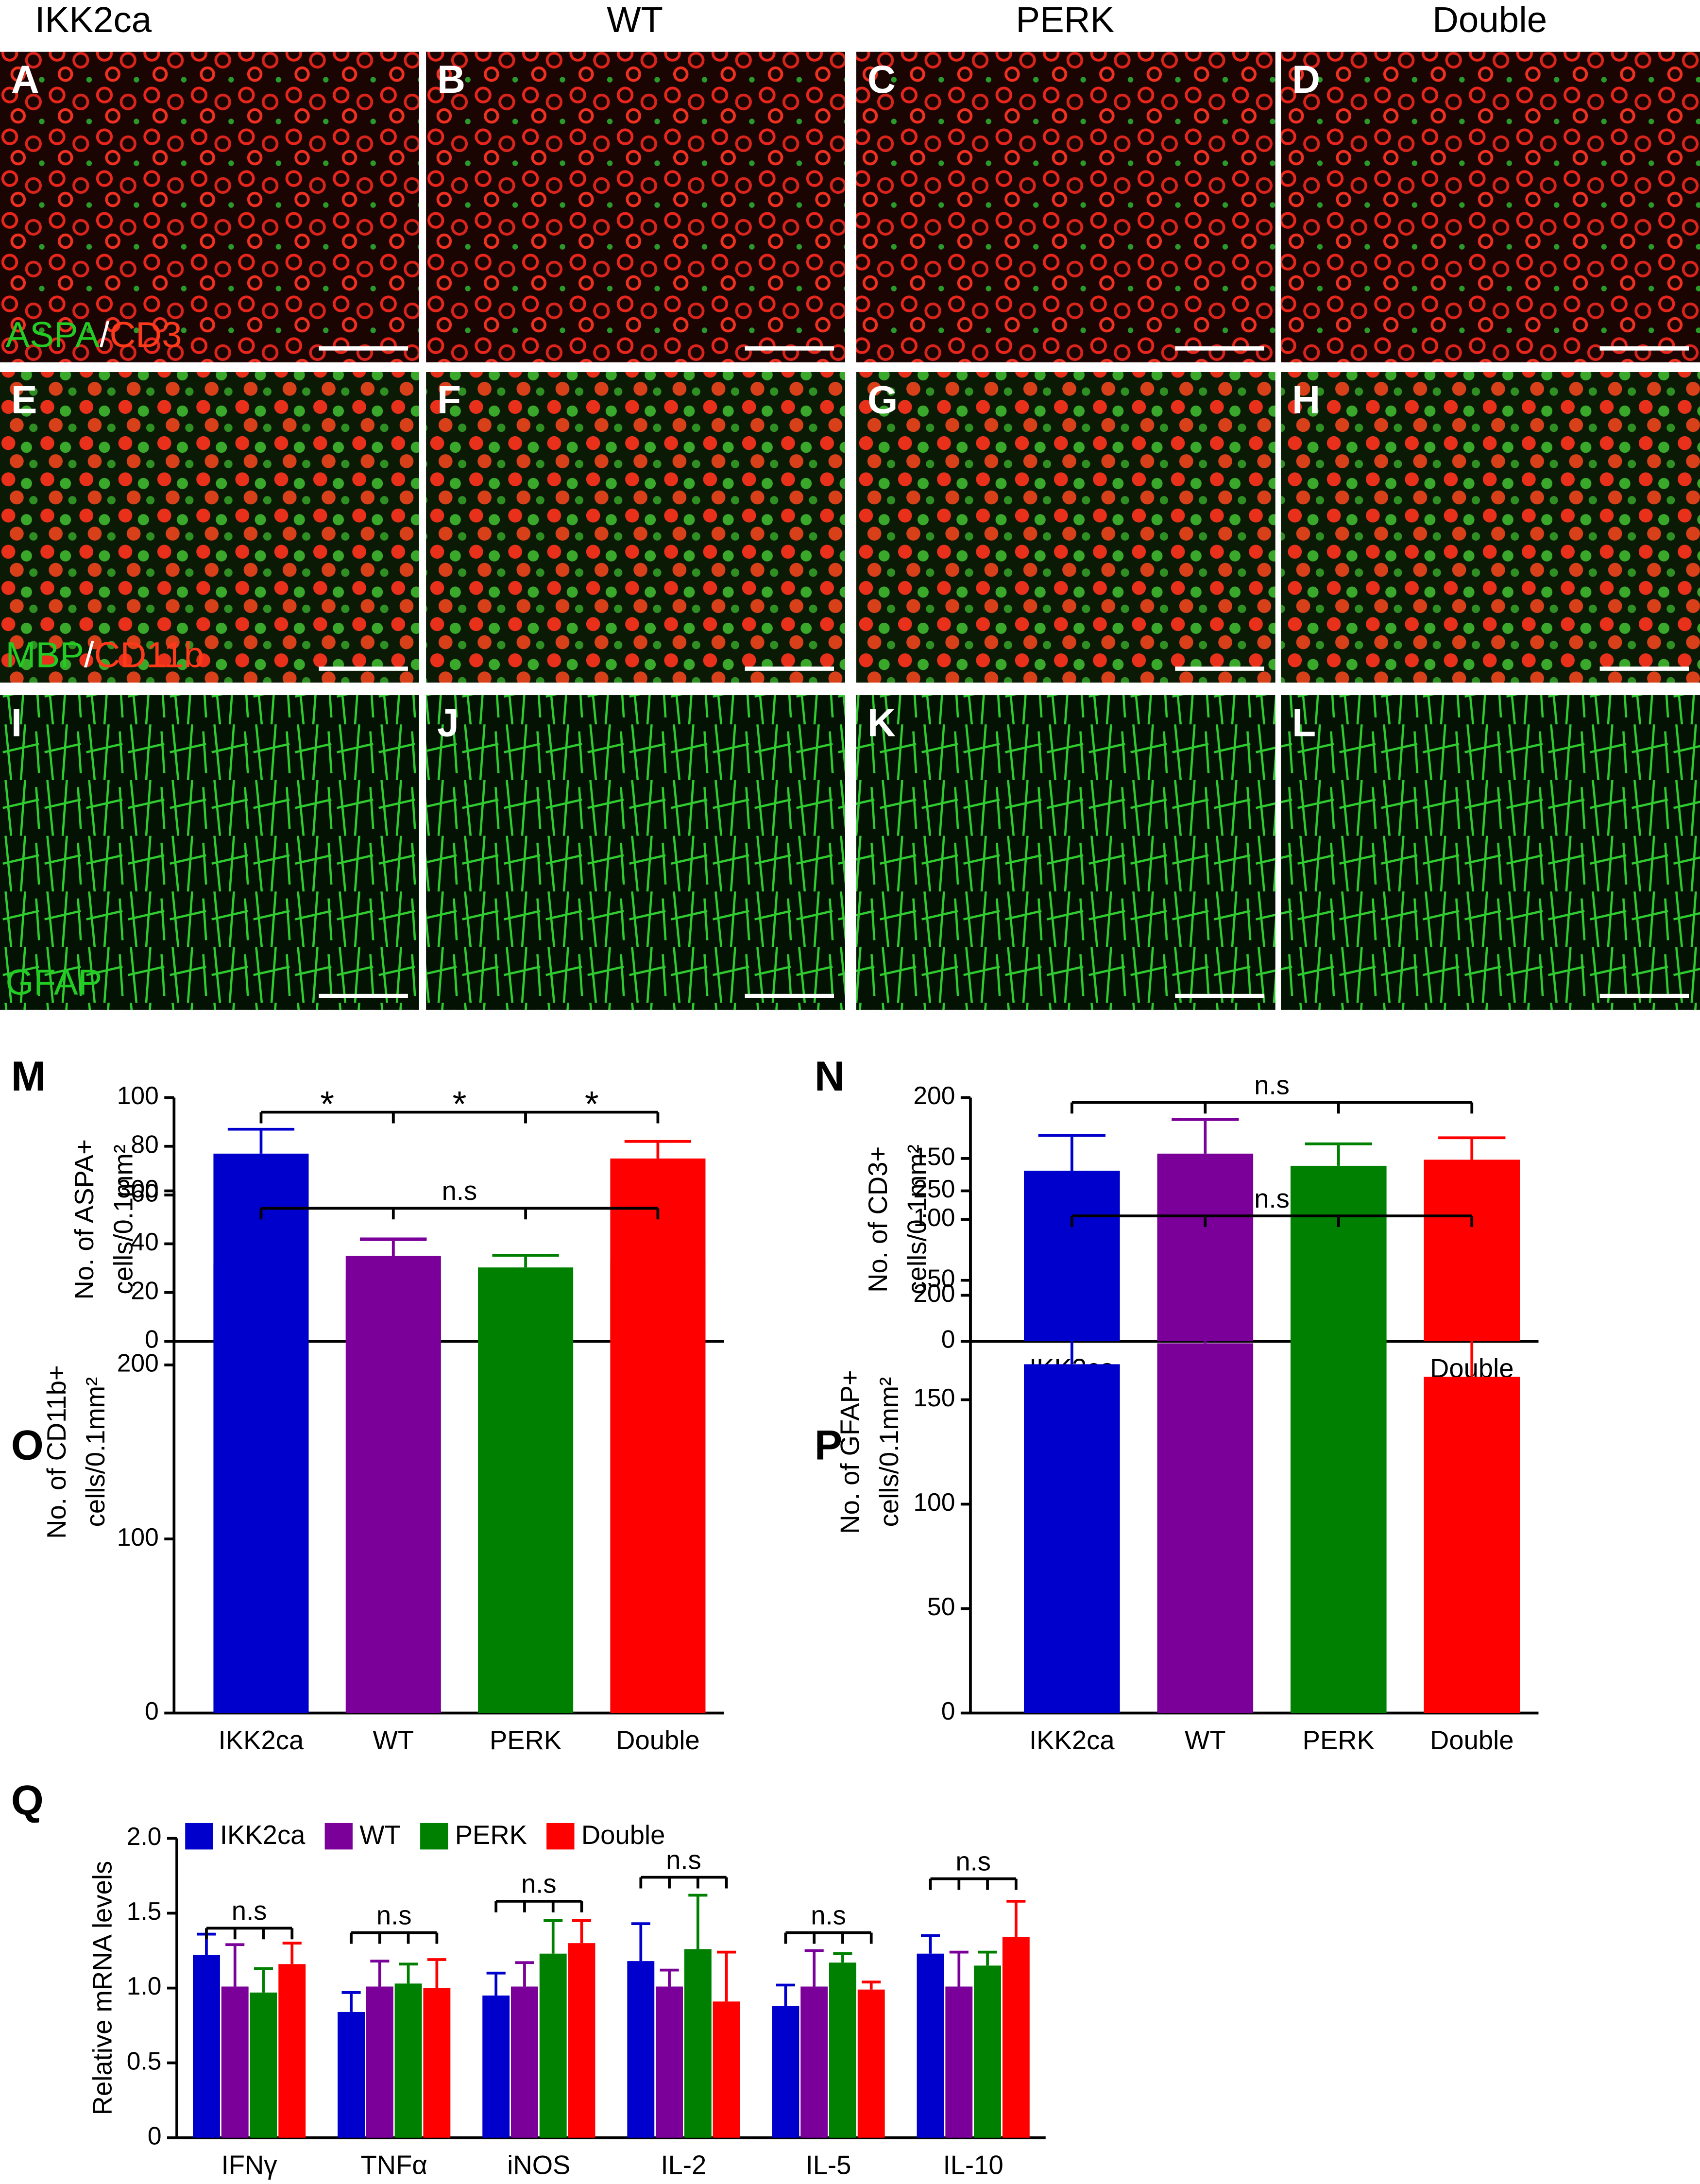 The height and width of the screenshot is (2184, 1700). I want to click on stain-part: GFAP, so click(53, 982).